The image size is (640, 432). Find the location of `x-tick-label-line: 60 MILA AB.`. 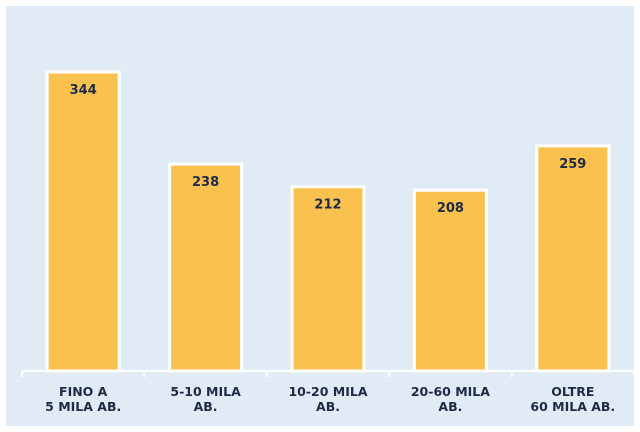

x-tick-label-line: 60 MILA AB. is located at coordinates (572, 406).